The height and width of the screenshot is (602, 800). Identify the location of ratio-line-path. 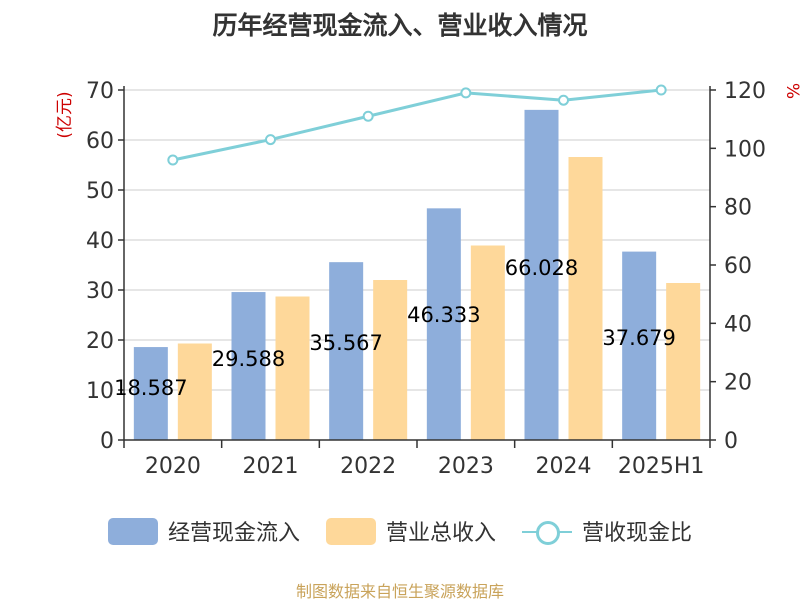
(417, 125).